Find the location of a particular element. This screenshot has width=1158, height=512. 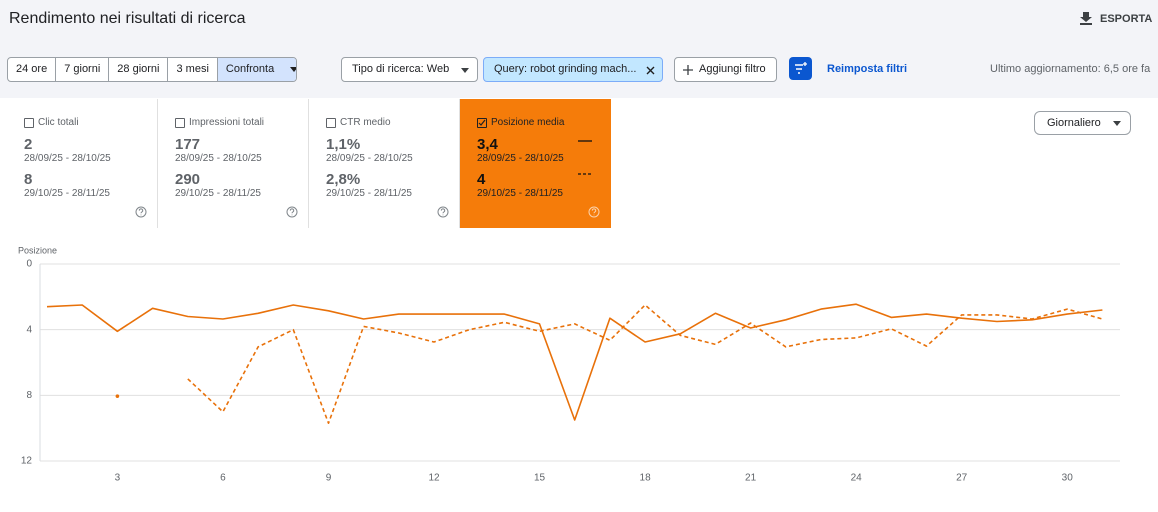

filter-chip: Tipo di ricerca: Web is located at coordinates (410, 69).